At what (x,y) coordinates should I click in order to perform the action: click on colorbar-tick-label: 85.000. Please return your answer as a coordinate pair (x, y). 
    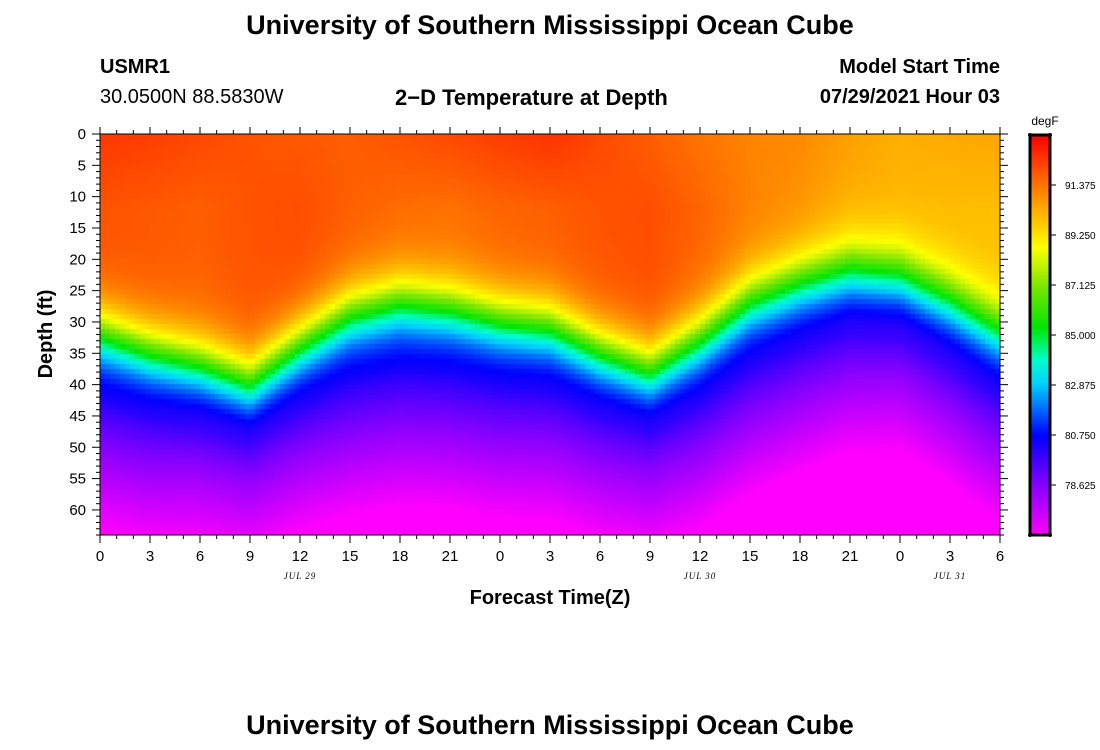
    Looking at the image, I should click on (1080, 336).